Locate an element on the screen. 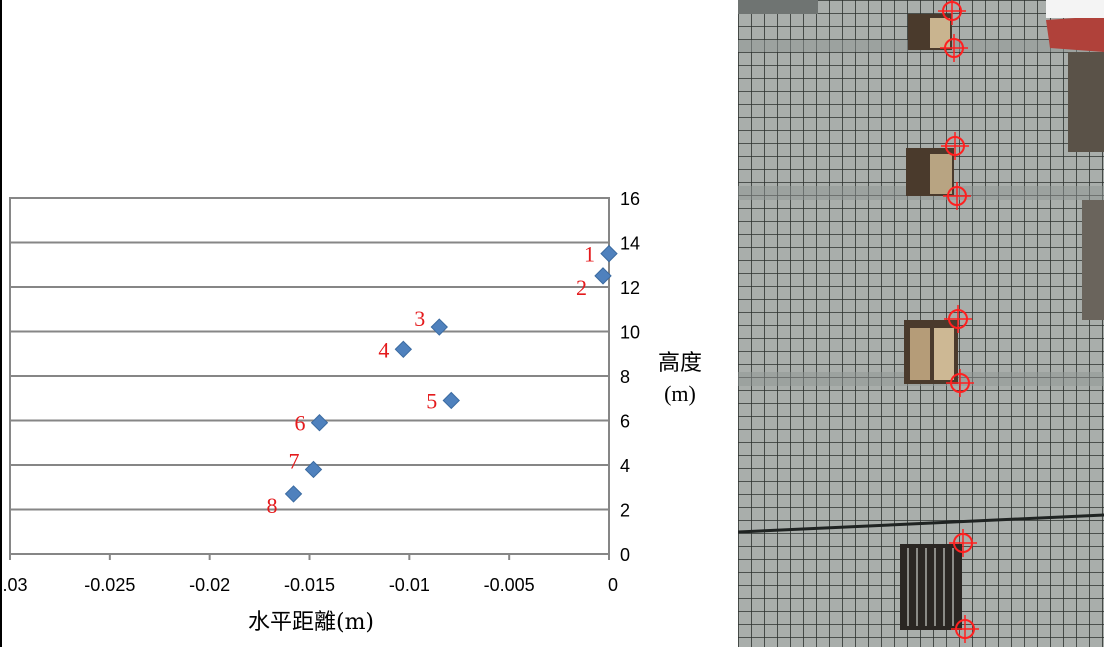  y-tick-label: 2 is located at coordinates (625, 511).